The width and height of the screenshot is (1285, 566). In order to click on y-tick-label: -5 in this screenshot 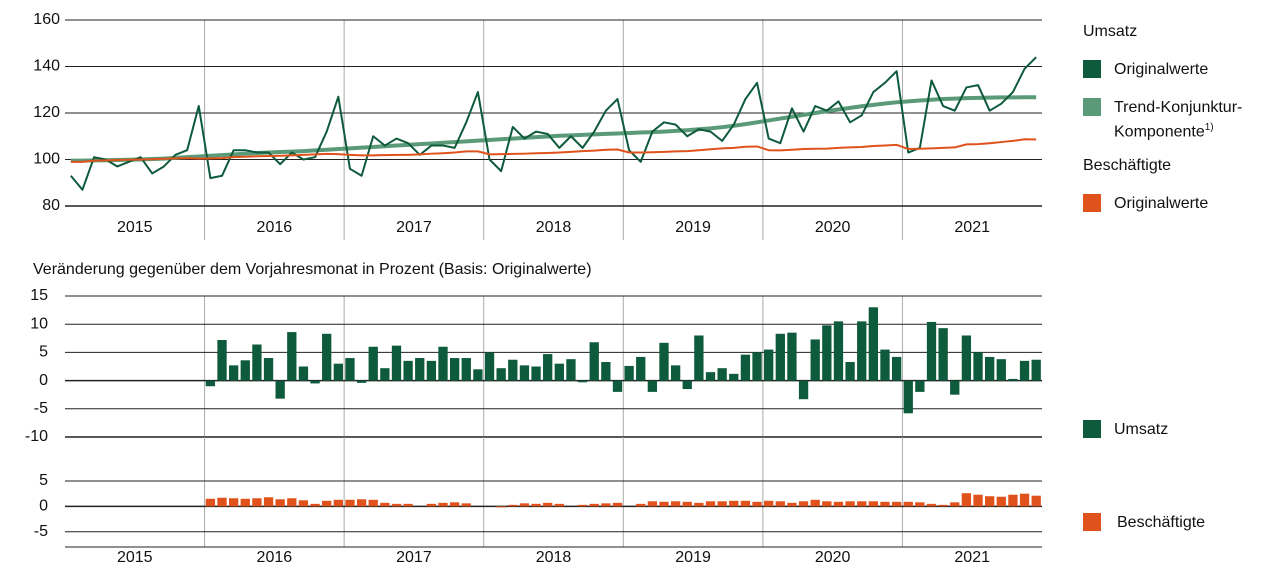, I will do `click(41, 408)`.